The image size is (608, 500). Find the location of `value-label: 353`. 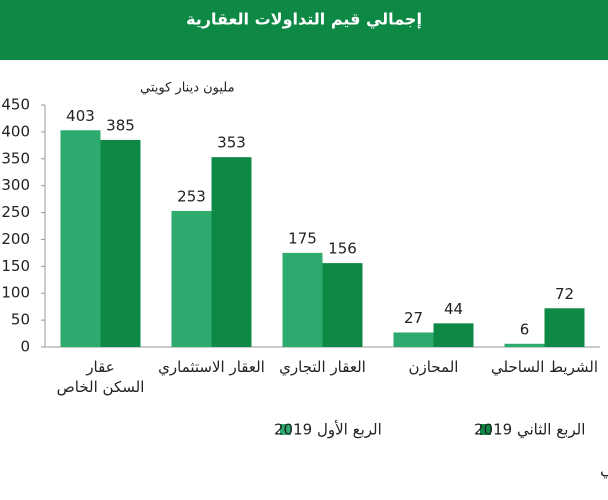

value-label: 353 is located at coordinates (231, 143).